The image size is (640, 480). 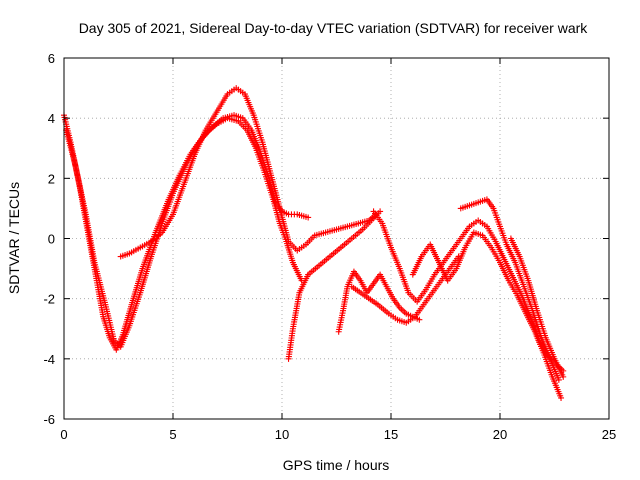 I want to click on x-tick-labels: 0 5 10 15 20 25, so click(x=338, y=434).